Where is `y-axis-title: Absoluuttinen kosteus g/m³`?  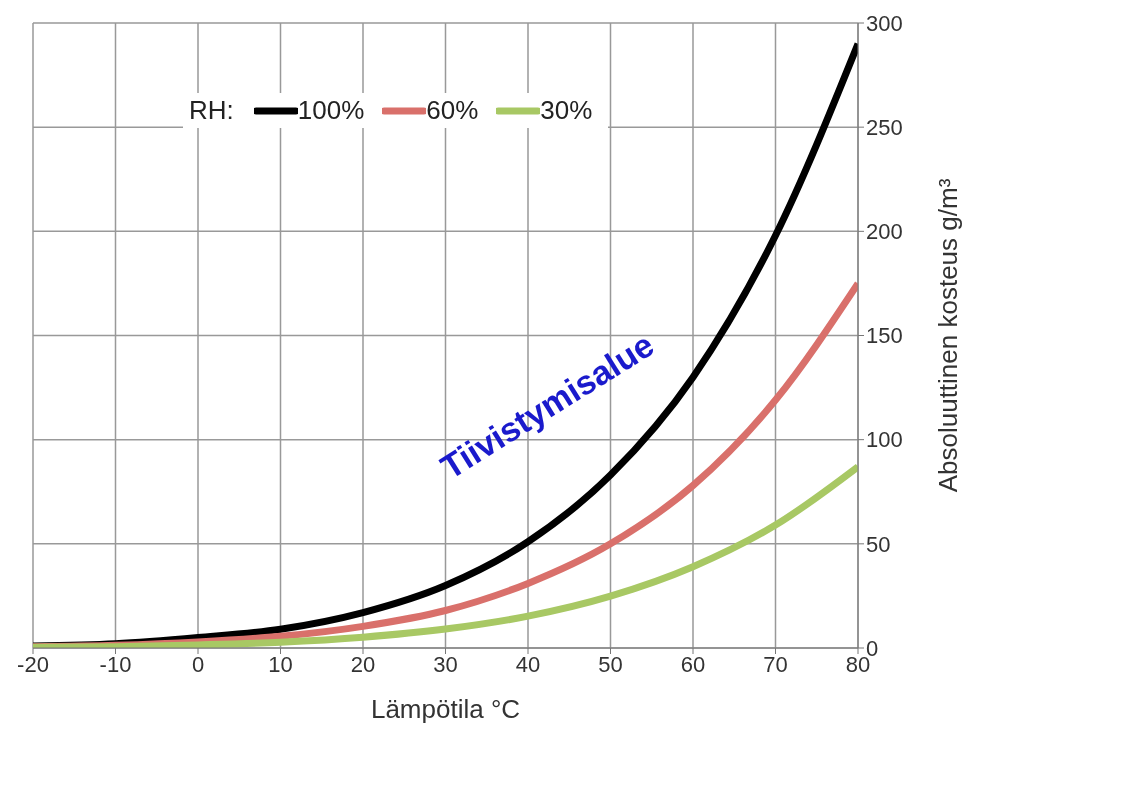
y-axis-title: Absoluuttinen kosteus g/m³ is located at coordinates (948, 335).